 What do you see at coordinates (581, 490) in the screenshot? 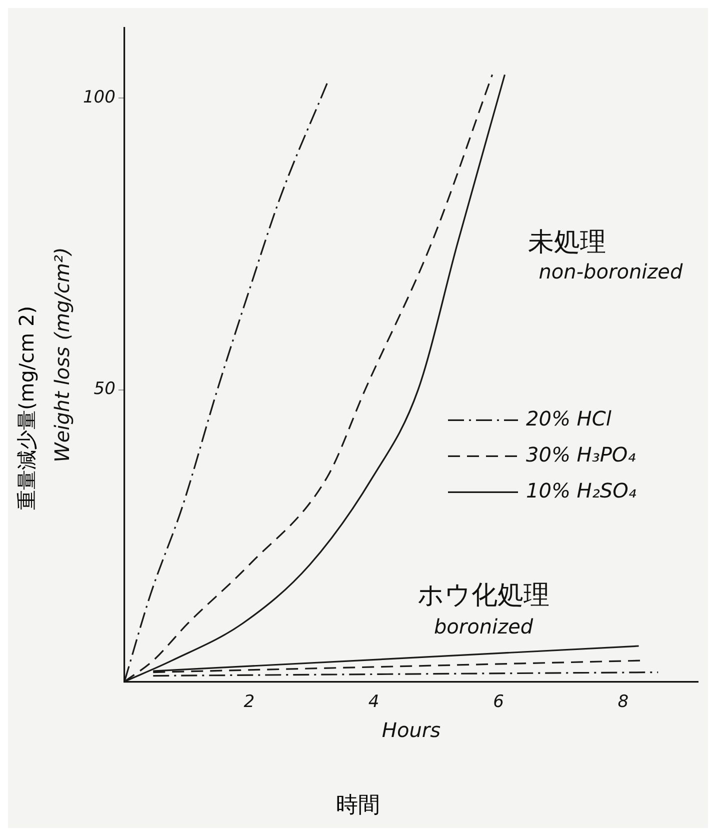
I see `legend-label: 10% H₂SO₄` at bounding box center [581, 490].